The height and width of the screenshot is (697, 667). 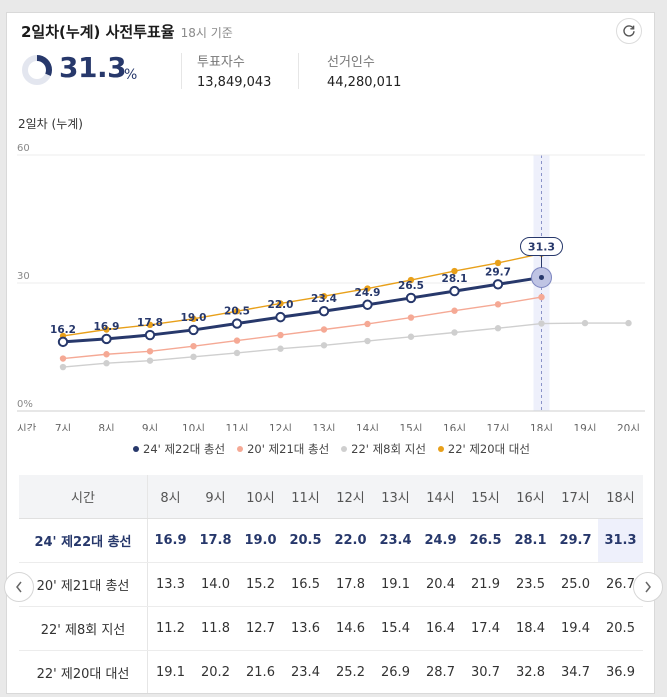 I want to click on legend-item: 22' 제20대 대선, so click(x=483, y=449).